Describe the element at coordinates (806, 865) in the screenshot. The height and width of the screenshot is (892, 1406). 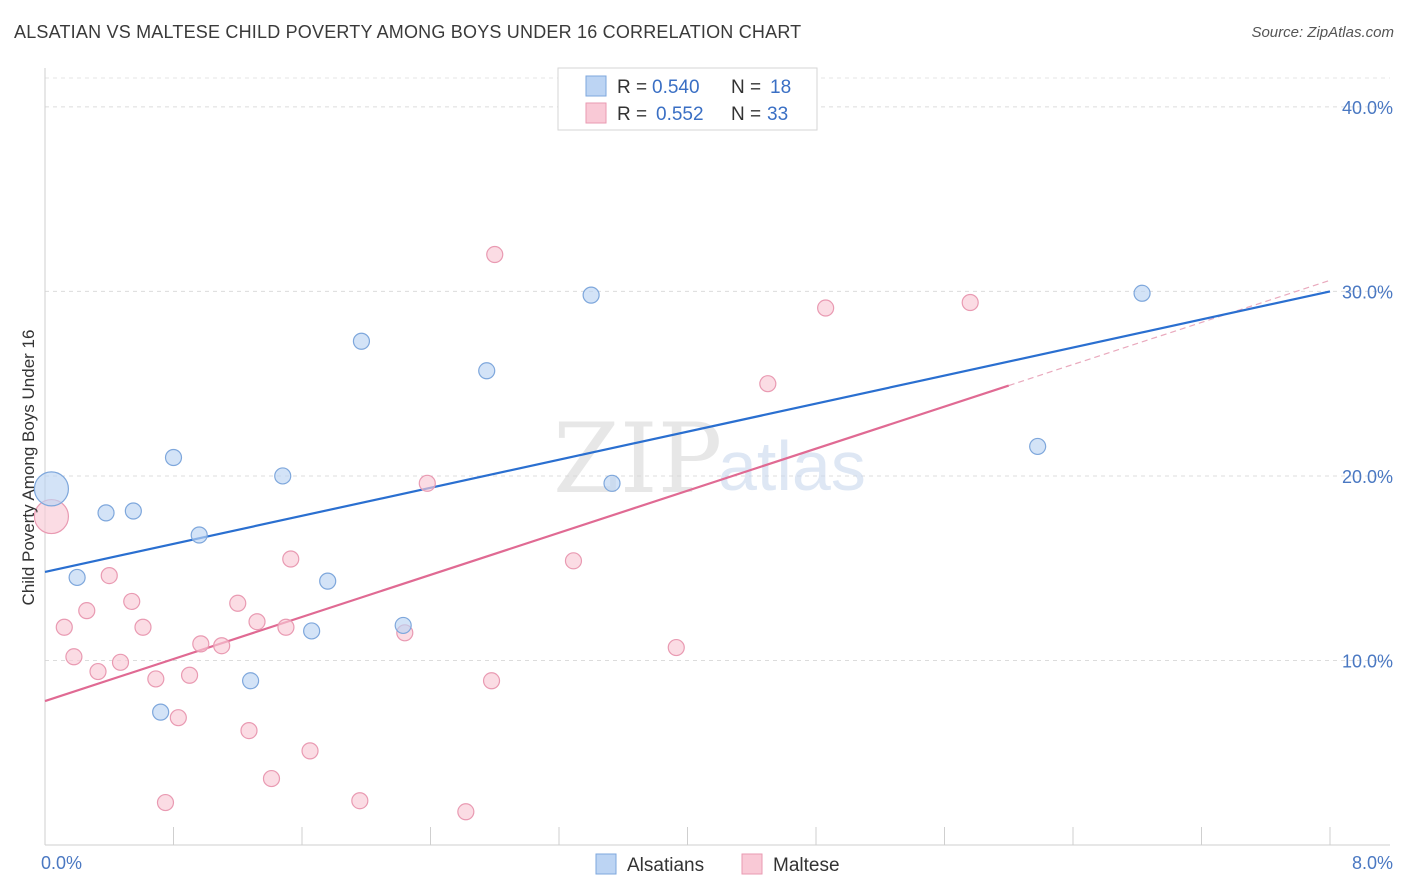
I see `bottom-legend-label-maltese: Maltese` at that location.